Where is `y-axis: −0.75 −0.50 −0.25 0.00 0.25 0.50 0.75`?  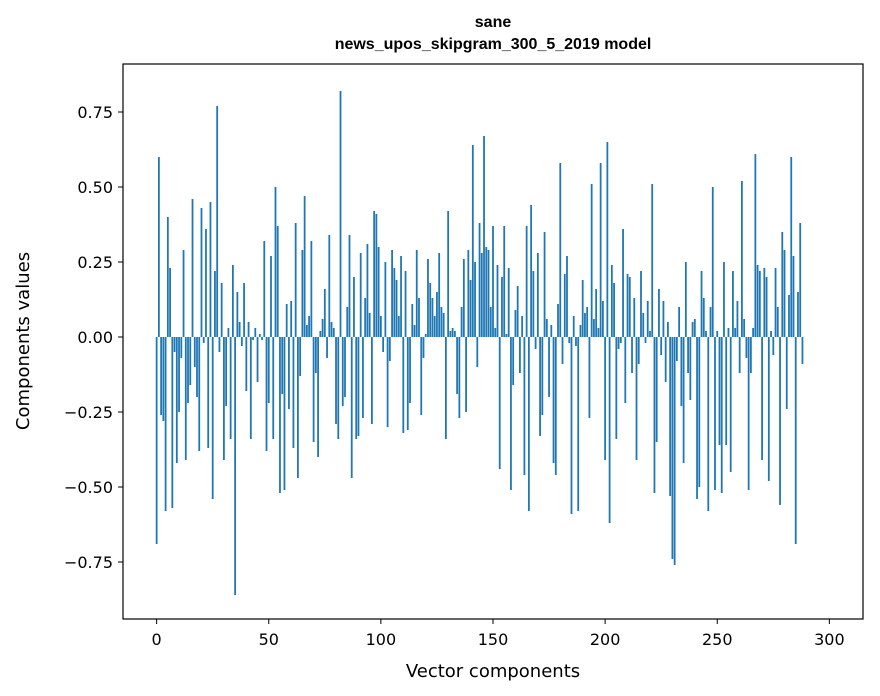 y-axis: −0.75 −0.50 −0.25 0.00 0.25 0.50 0.75 is located at coordinates (93, 337).